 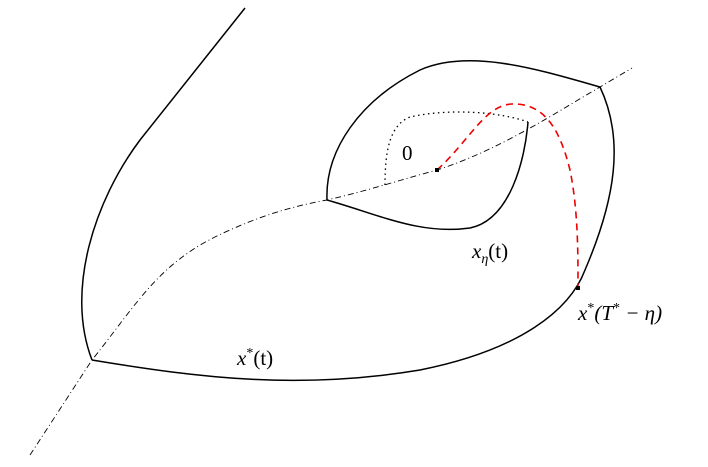 I want to click on label-open: (T, so click(x=604, y=313).